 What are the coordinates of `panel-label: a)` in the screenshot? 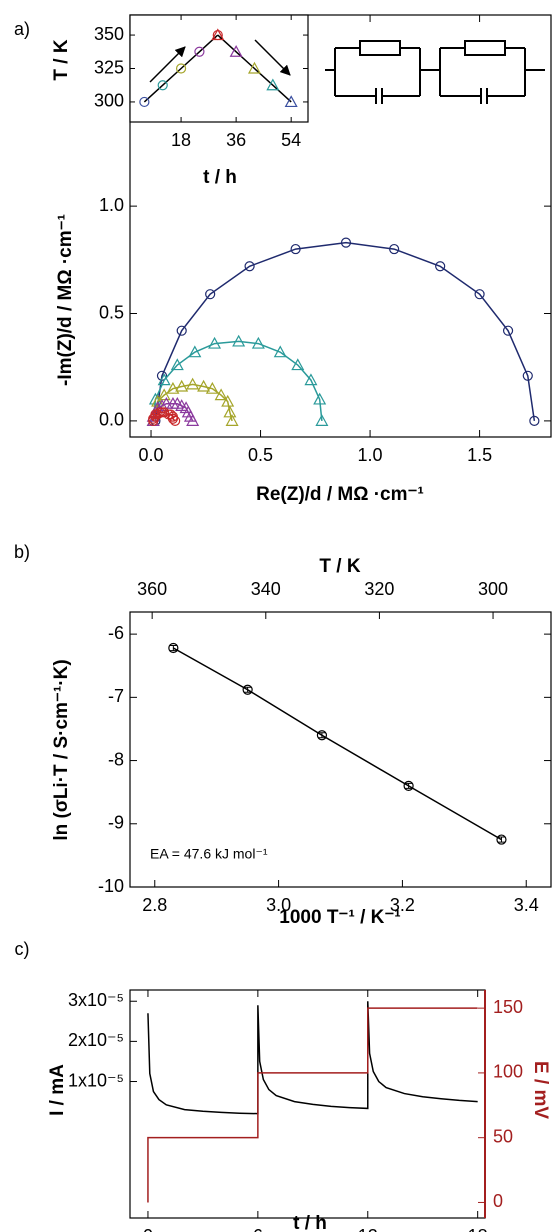 It's located at (22, 29).